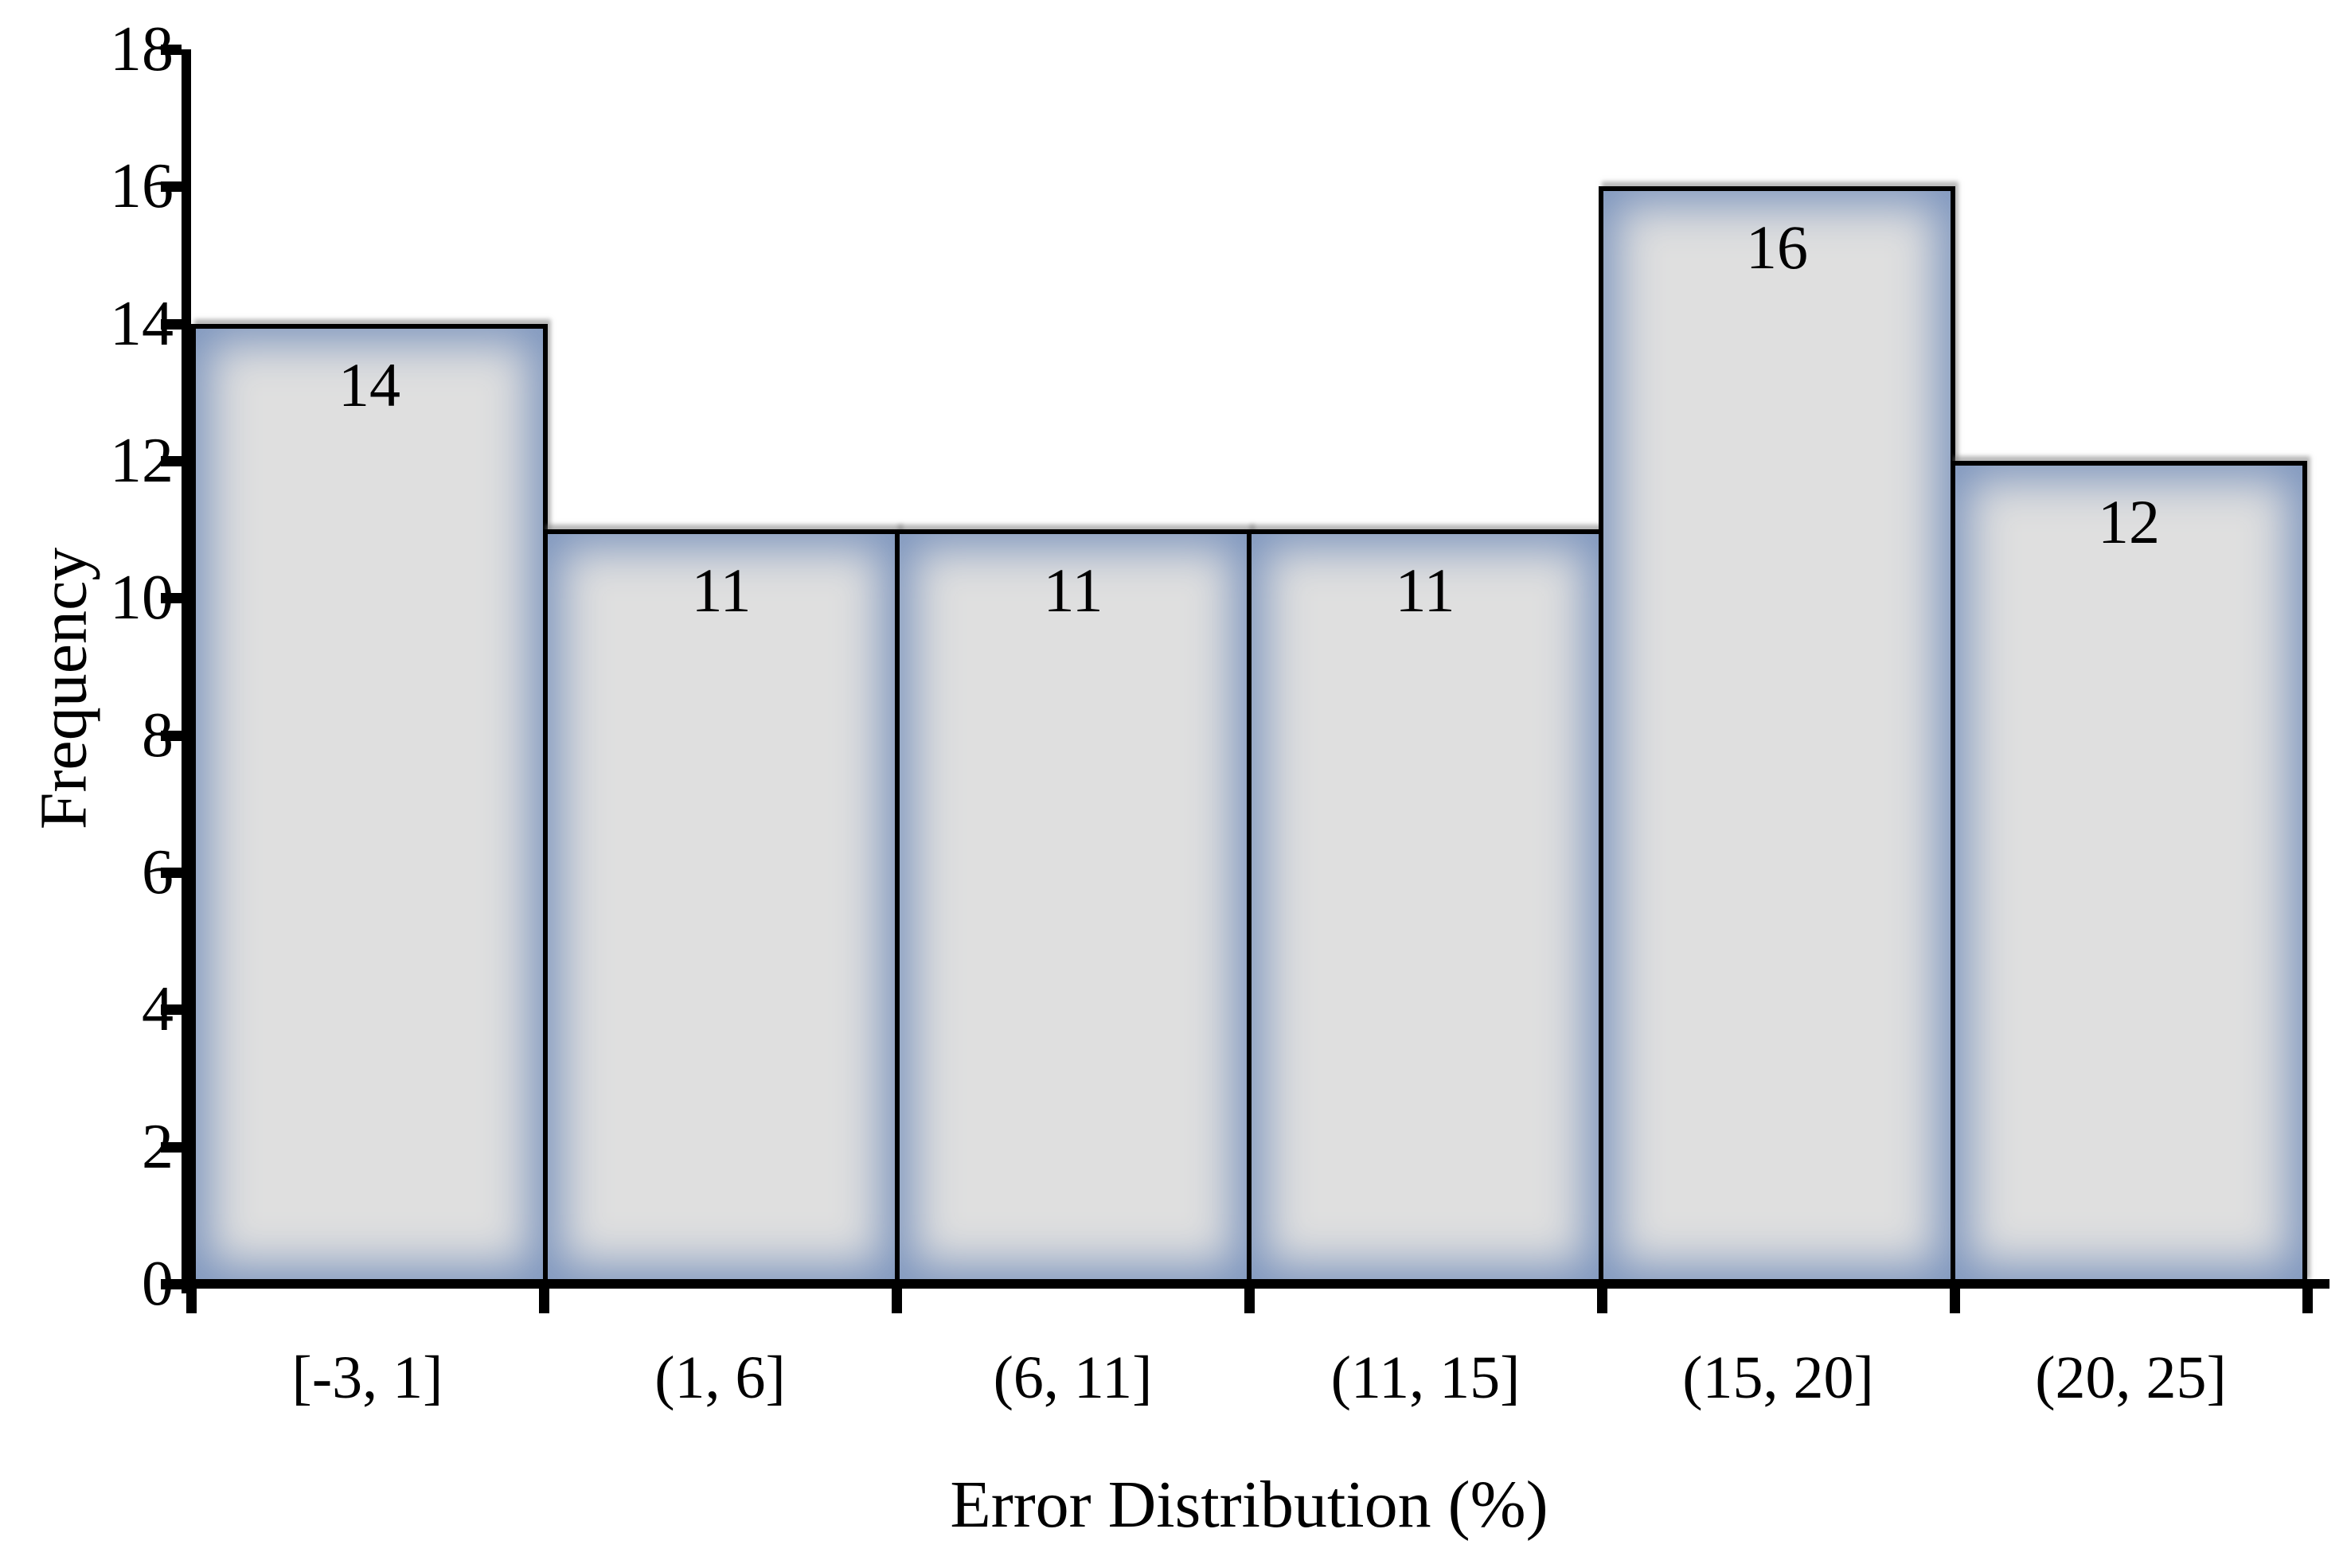 The width and height of the screenshot is (2347, 1568). What do you see at coordinates (142, 323) in the screenshot?
I see `y-tick-label: 14` at bounding box center [142, 323].